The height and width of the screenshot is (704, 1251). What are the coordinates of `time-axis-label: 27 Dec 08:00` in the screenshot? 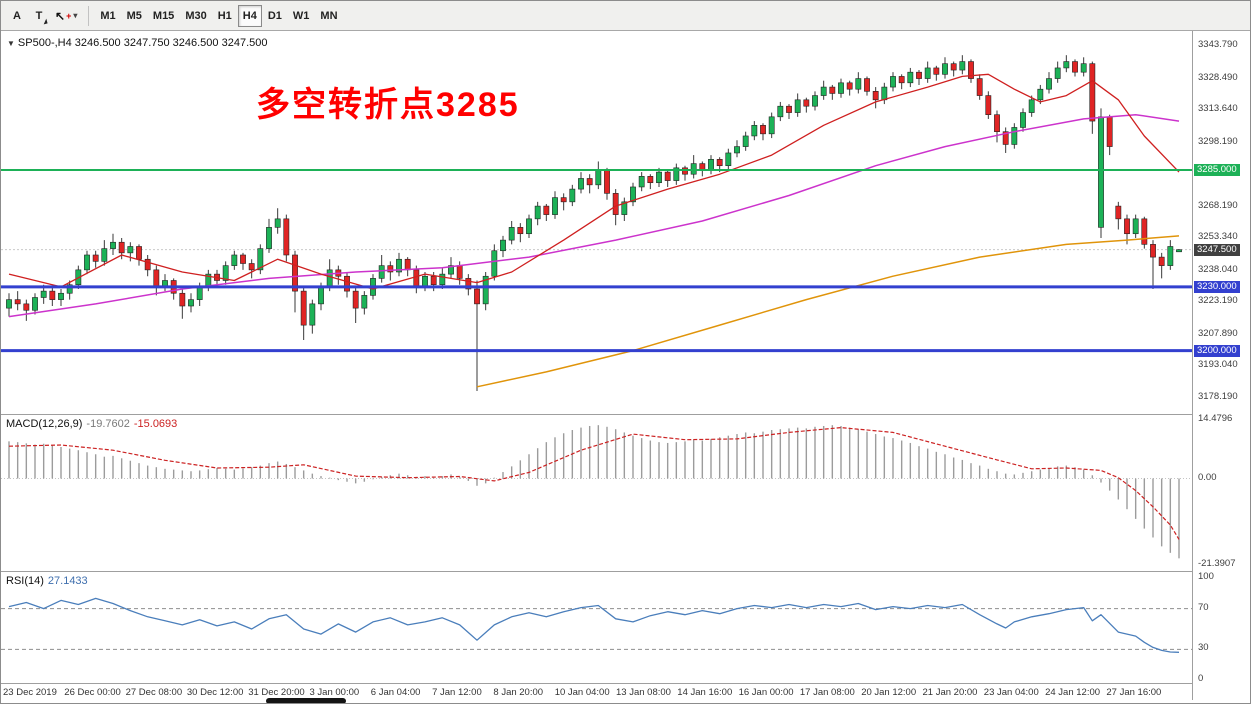 It's located at (154, 692).